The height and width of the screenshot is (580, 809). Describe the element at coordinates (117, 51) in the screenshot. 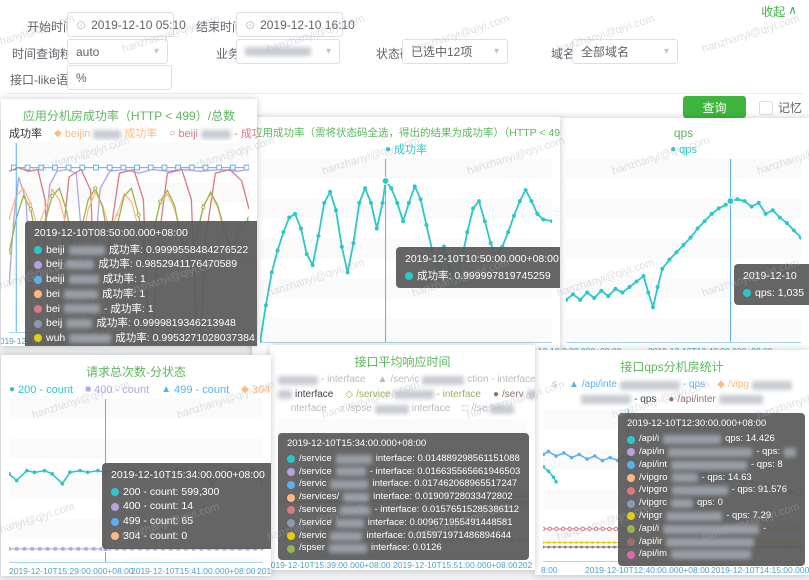

I see `granularity-select: auto ▾` at that location.